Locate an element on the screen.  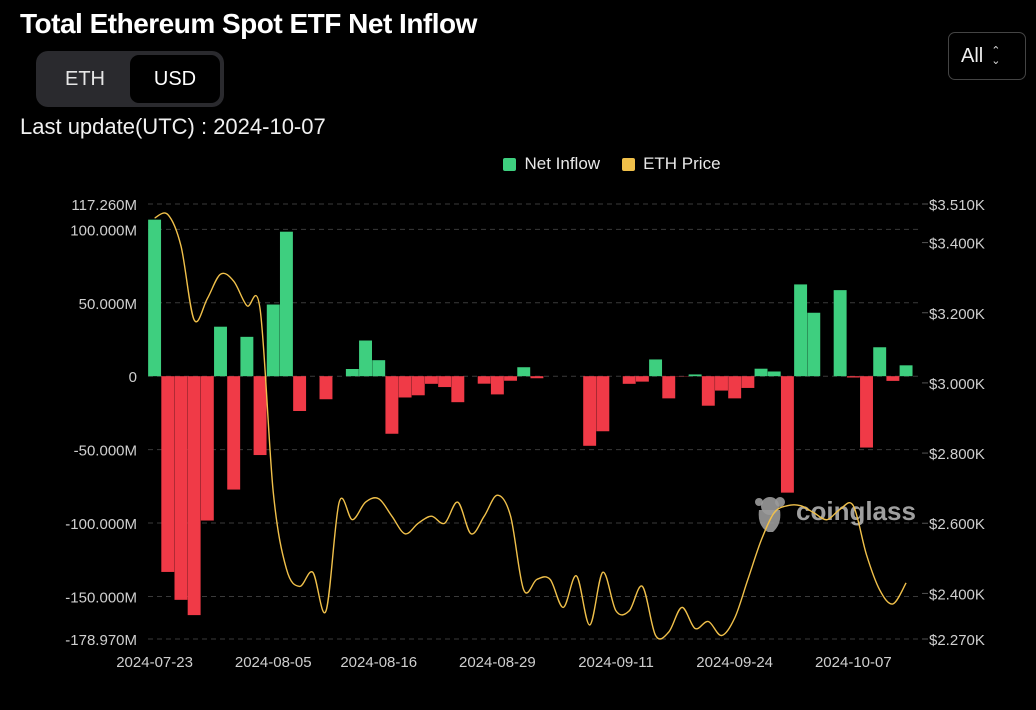
chevron-updown-icon: ⌃ ⌄ is located at coordinates (996, 56).